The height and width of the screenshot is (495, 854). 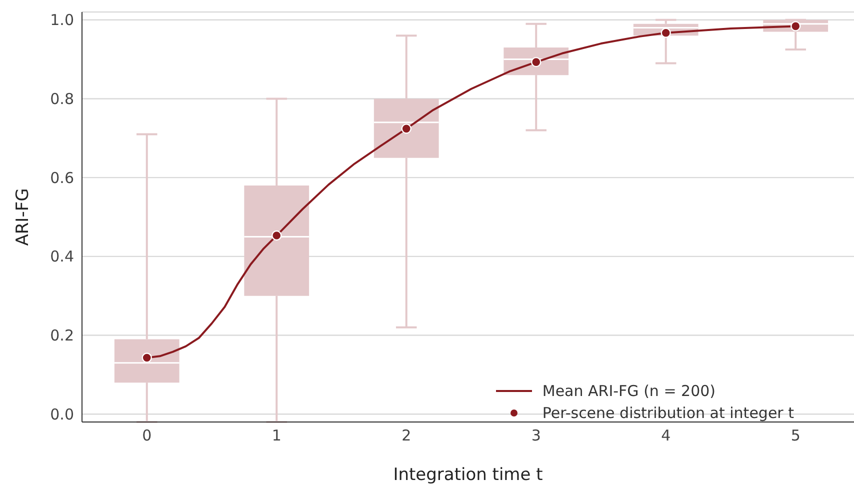 What do you see at coordinates (795, 435) in the screenshot?
I see `x-tick-label: 5` at bounding box center [795, 435].